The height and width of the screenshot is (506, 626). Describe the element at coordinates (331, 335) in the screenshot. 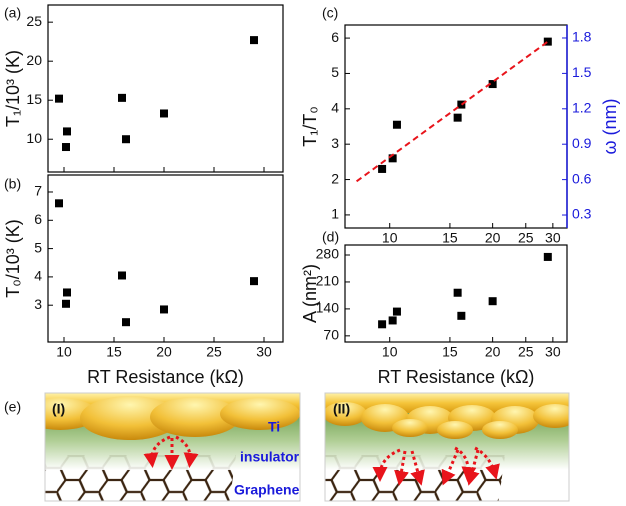

I see `y-tick-label: 70` at that location.